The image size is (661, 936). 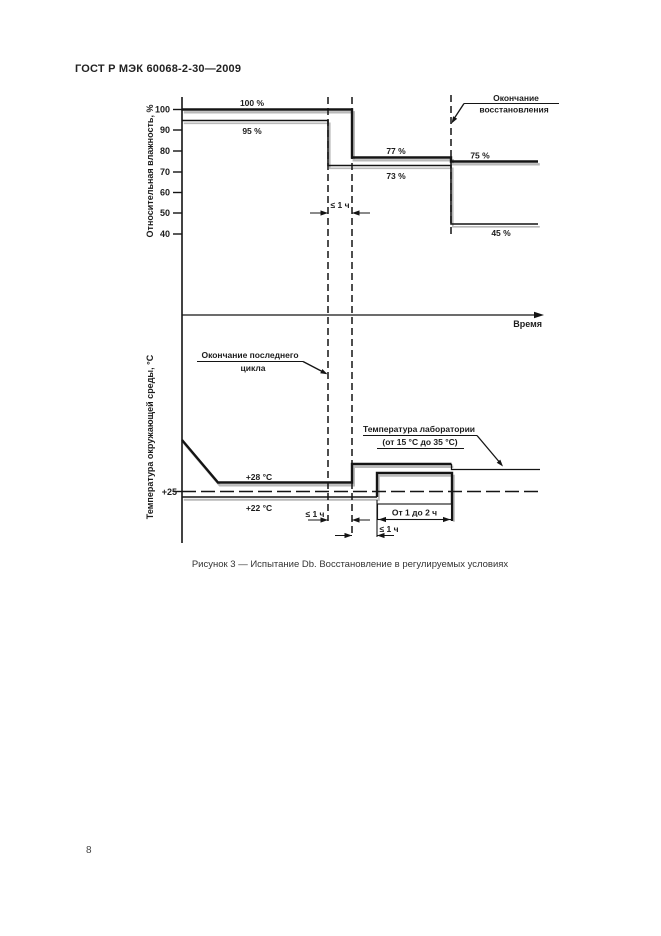 What do you see at coordinates (165, 193) in the screenshot?
I see `tick-60: 60` at bounding box center [165, 193].